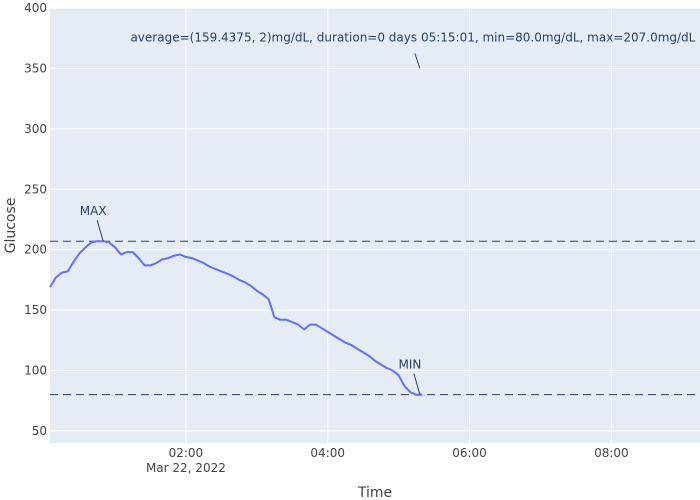 The height and width of the screenshot is (500, 700). What do you see at coordinates (417, 61) in the screenshot?
I see `summary-annotation-arrow` at bounding box center [417, 61].